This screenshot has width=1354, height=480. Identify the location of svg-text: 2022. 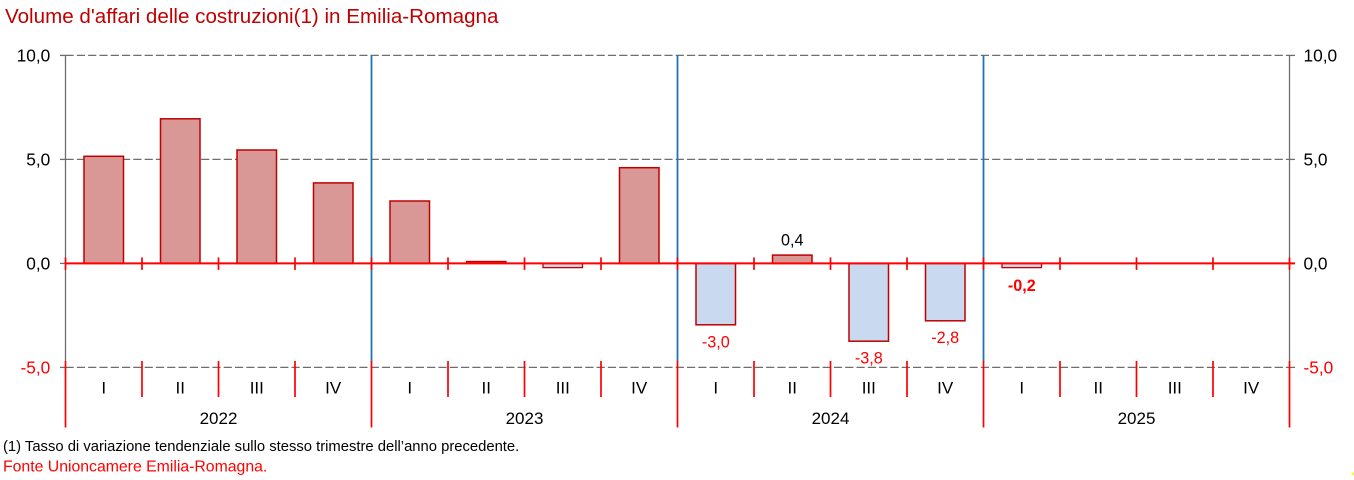
(219, 418).